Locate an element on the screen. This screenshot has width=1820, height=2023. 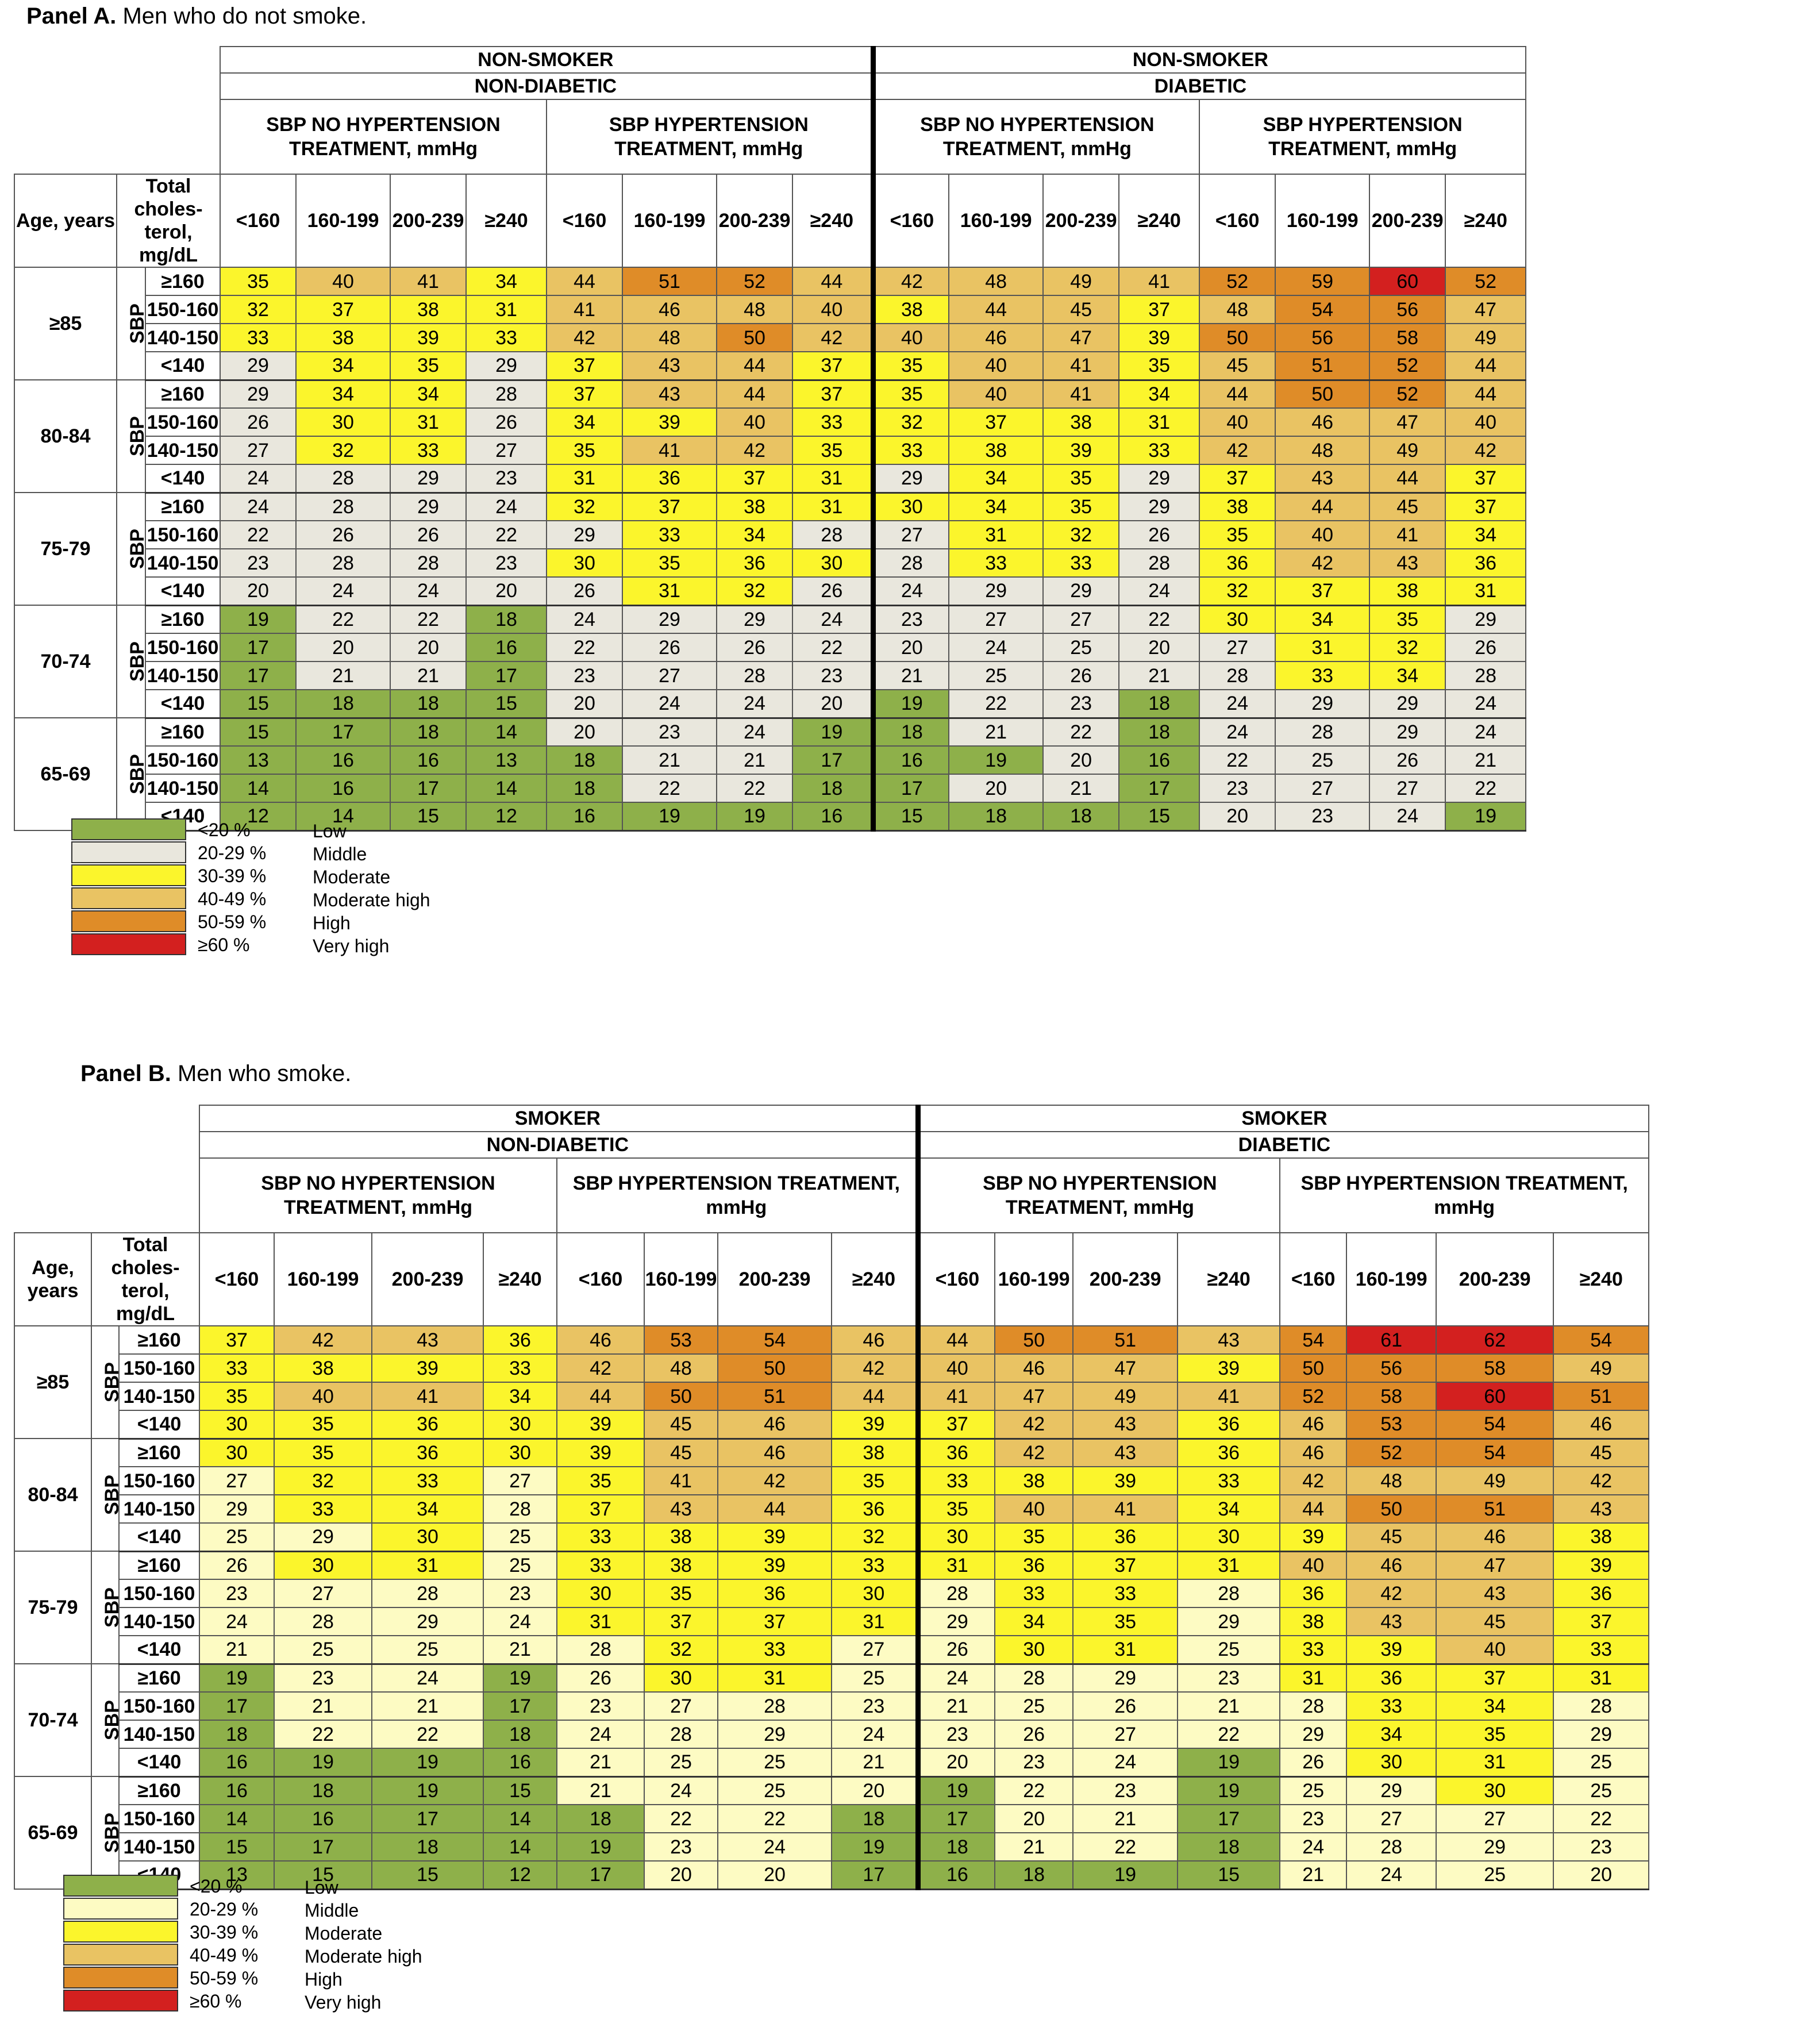
legend-level: Low is located at coordinates (330, 831).